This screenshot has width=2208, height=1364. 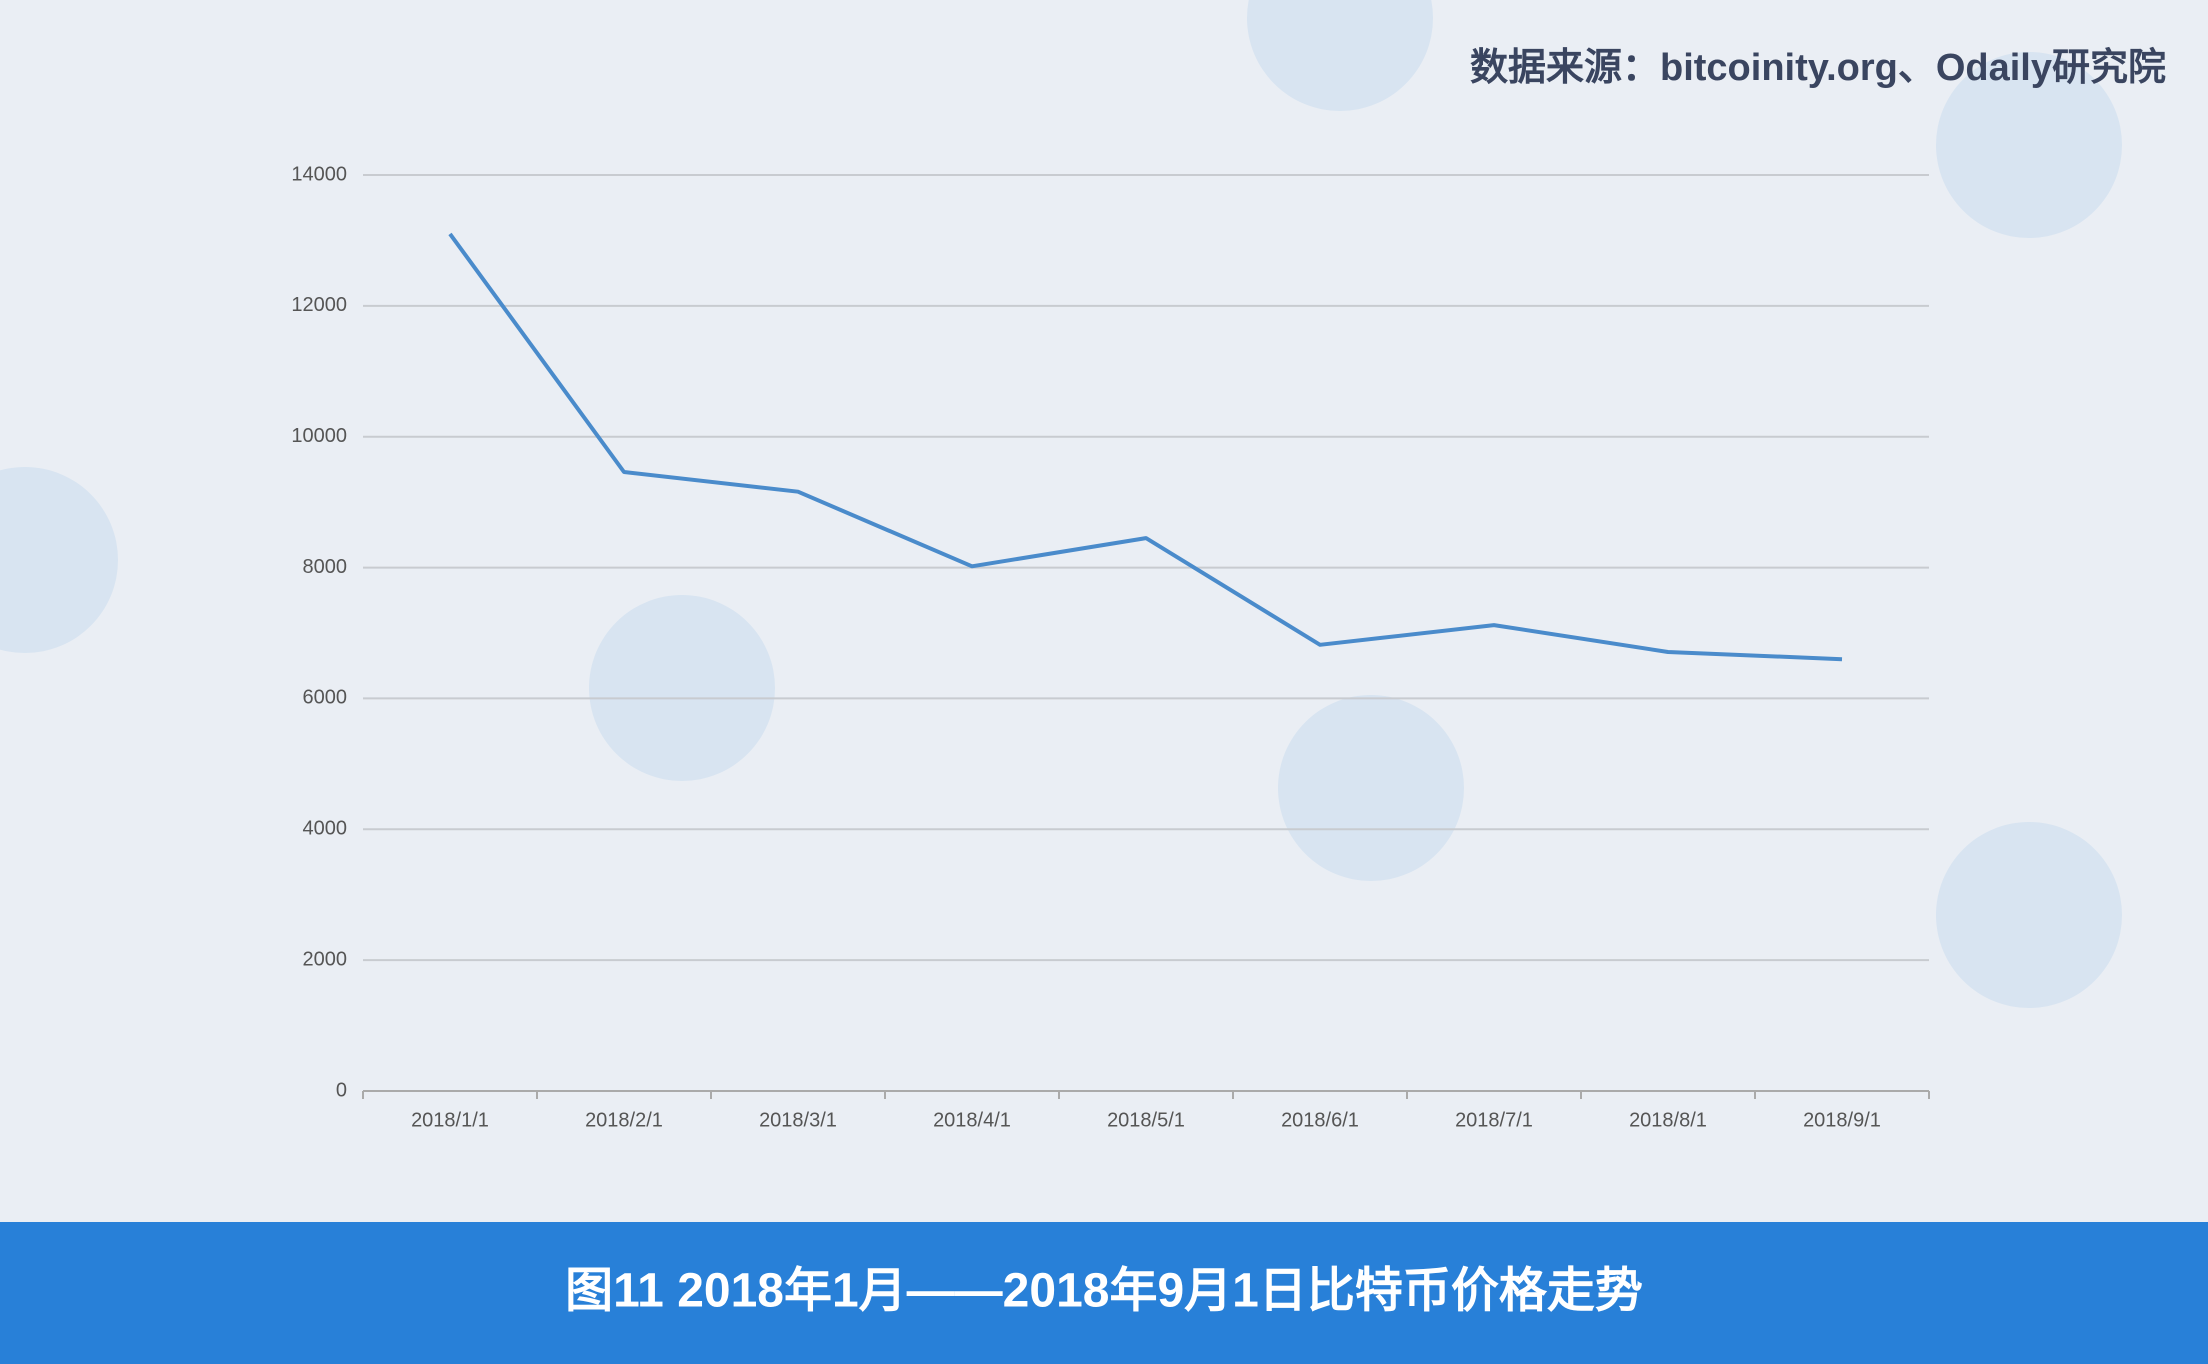 I want to click on y-tick-label: 14000, so click(x=319, y=174).